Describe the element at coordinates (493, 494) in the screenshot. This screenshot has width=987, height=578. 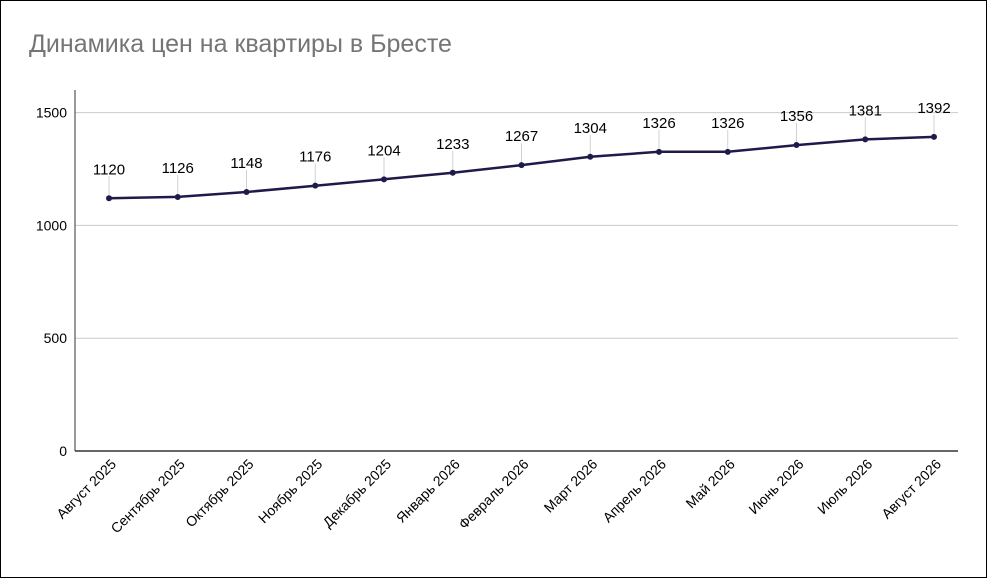
I see `x-tick-label: Февраль 2026` at that location.